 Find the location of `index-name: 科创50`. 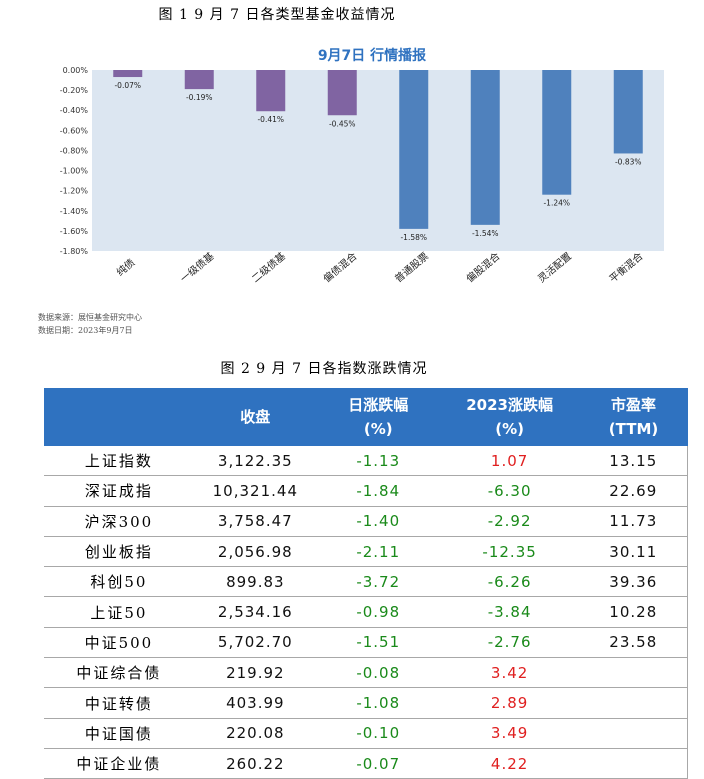

index-name: 科创50 is located at coordinates (119, 582).